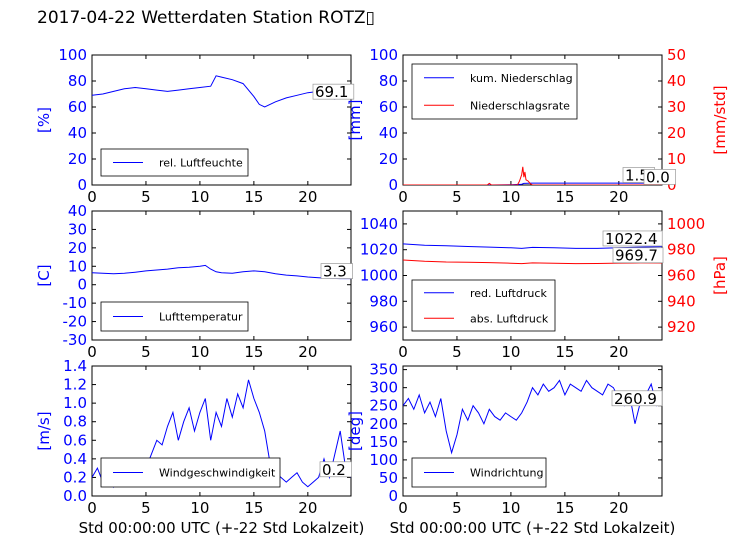 This screenshot has height=552, width=736. Describe the element at coordinates (355, 120) in the screenshot. I see `y-axis-label: [mm]` at that location.